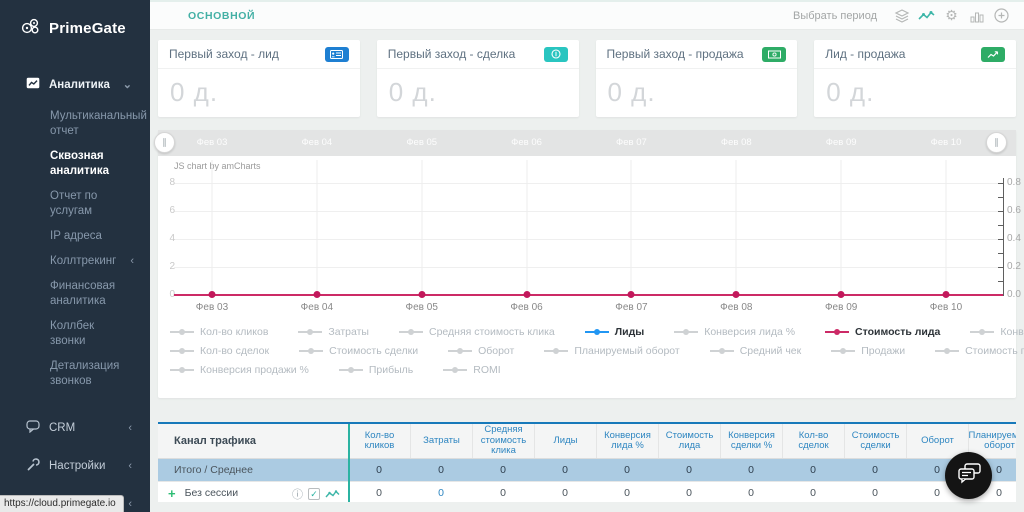 The image size is (1024, 512). I want to click on id-card-badge-icon, so click(336, 54).